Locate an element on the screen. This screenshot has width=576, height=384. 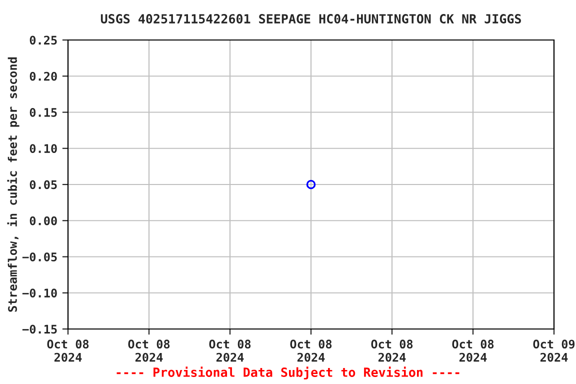
y-tick-label: 0.05 is located at coordinates (43, 185).